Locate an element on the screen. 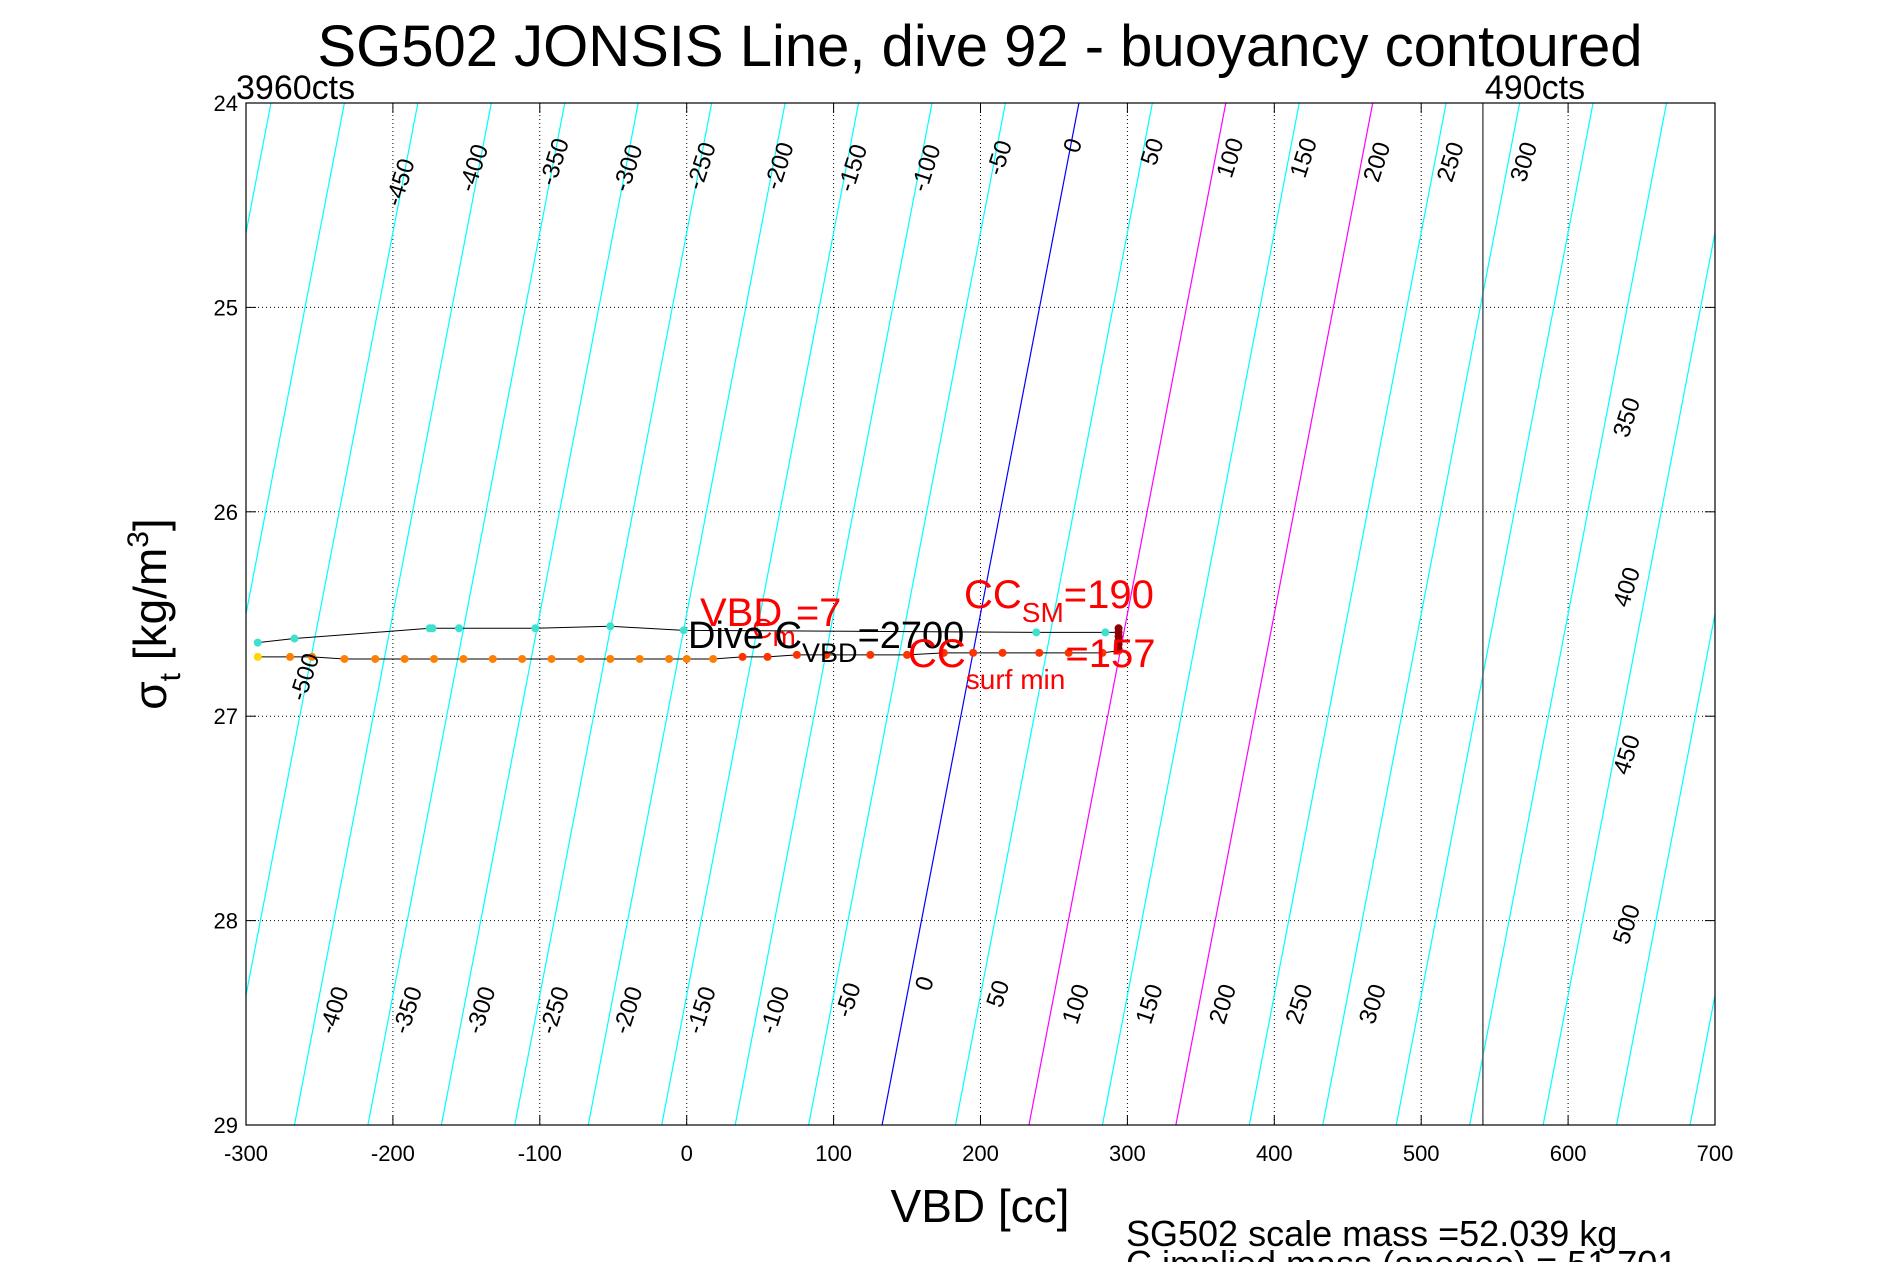 This screenshot has width=1891, height=1262. annotation-cc-sm-main: CC is located at coordinates (993, 595).